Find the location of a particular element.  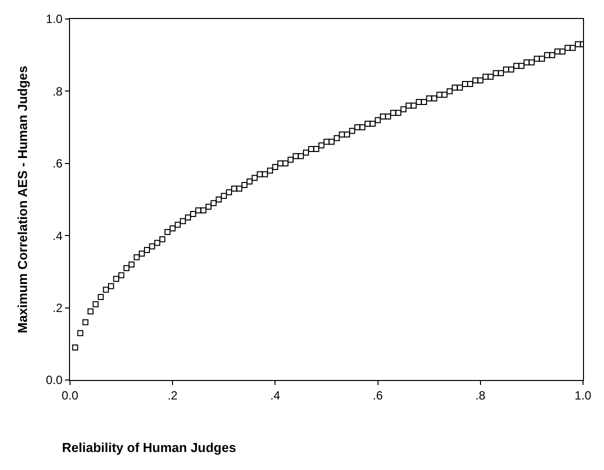

x-tick-label: .2 is located at coordinates (173, 395).